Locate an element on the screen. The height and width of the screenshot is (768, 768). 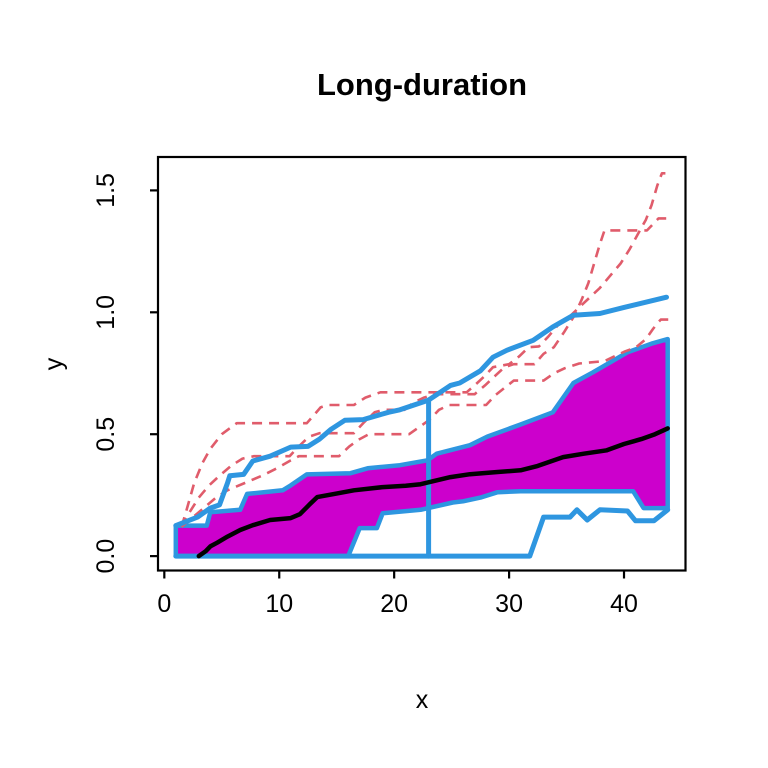
x-tick-label: 30 is located at coordinates (509, 604).